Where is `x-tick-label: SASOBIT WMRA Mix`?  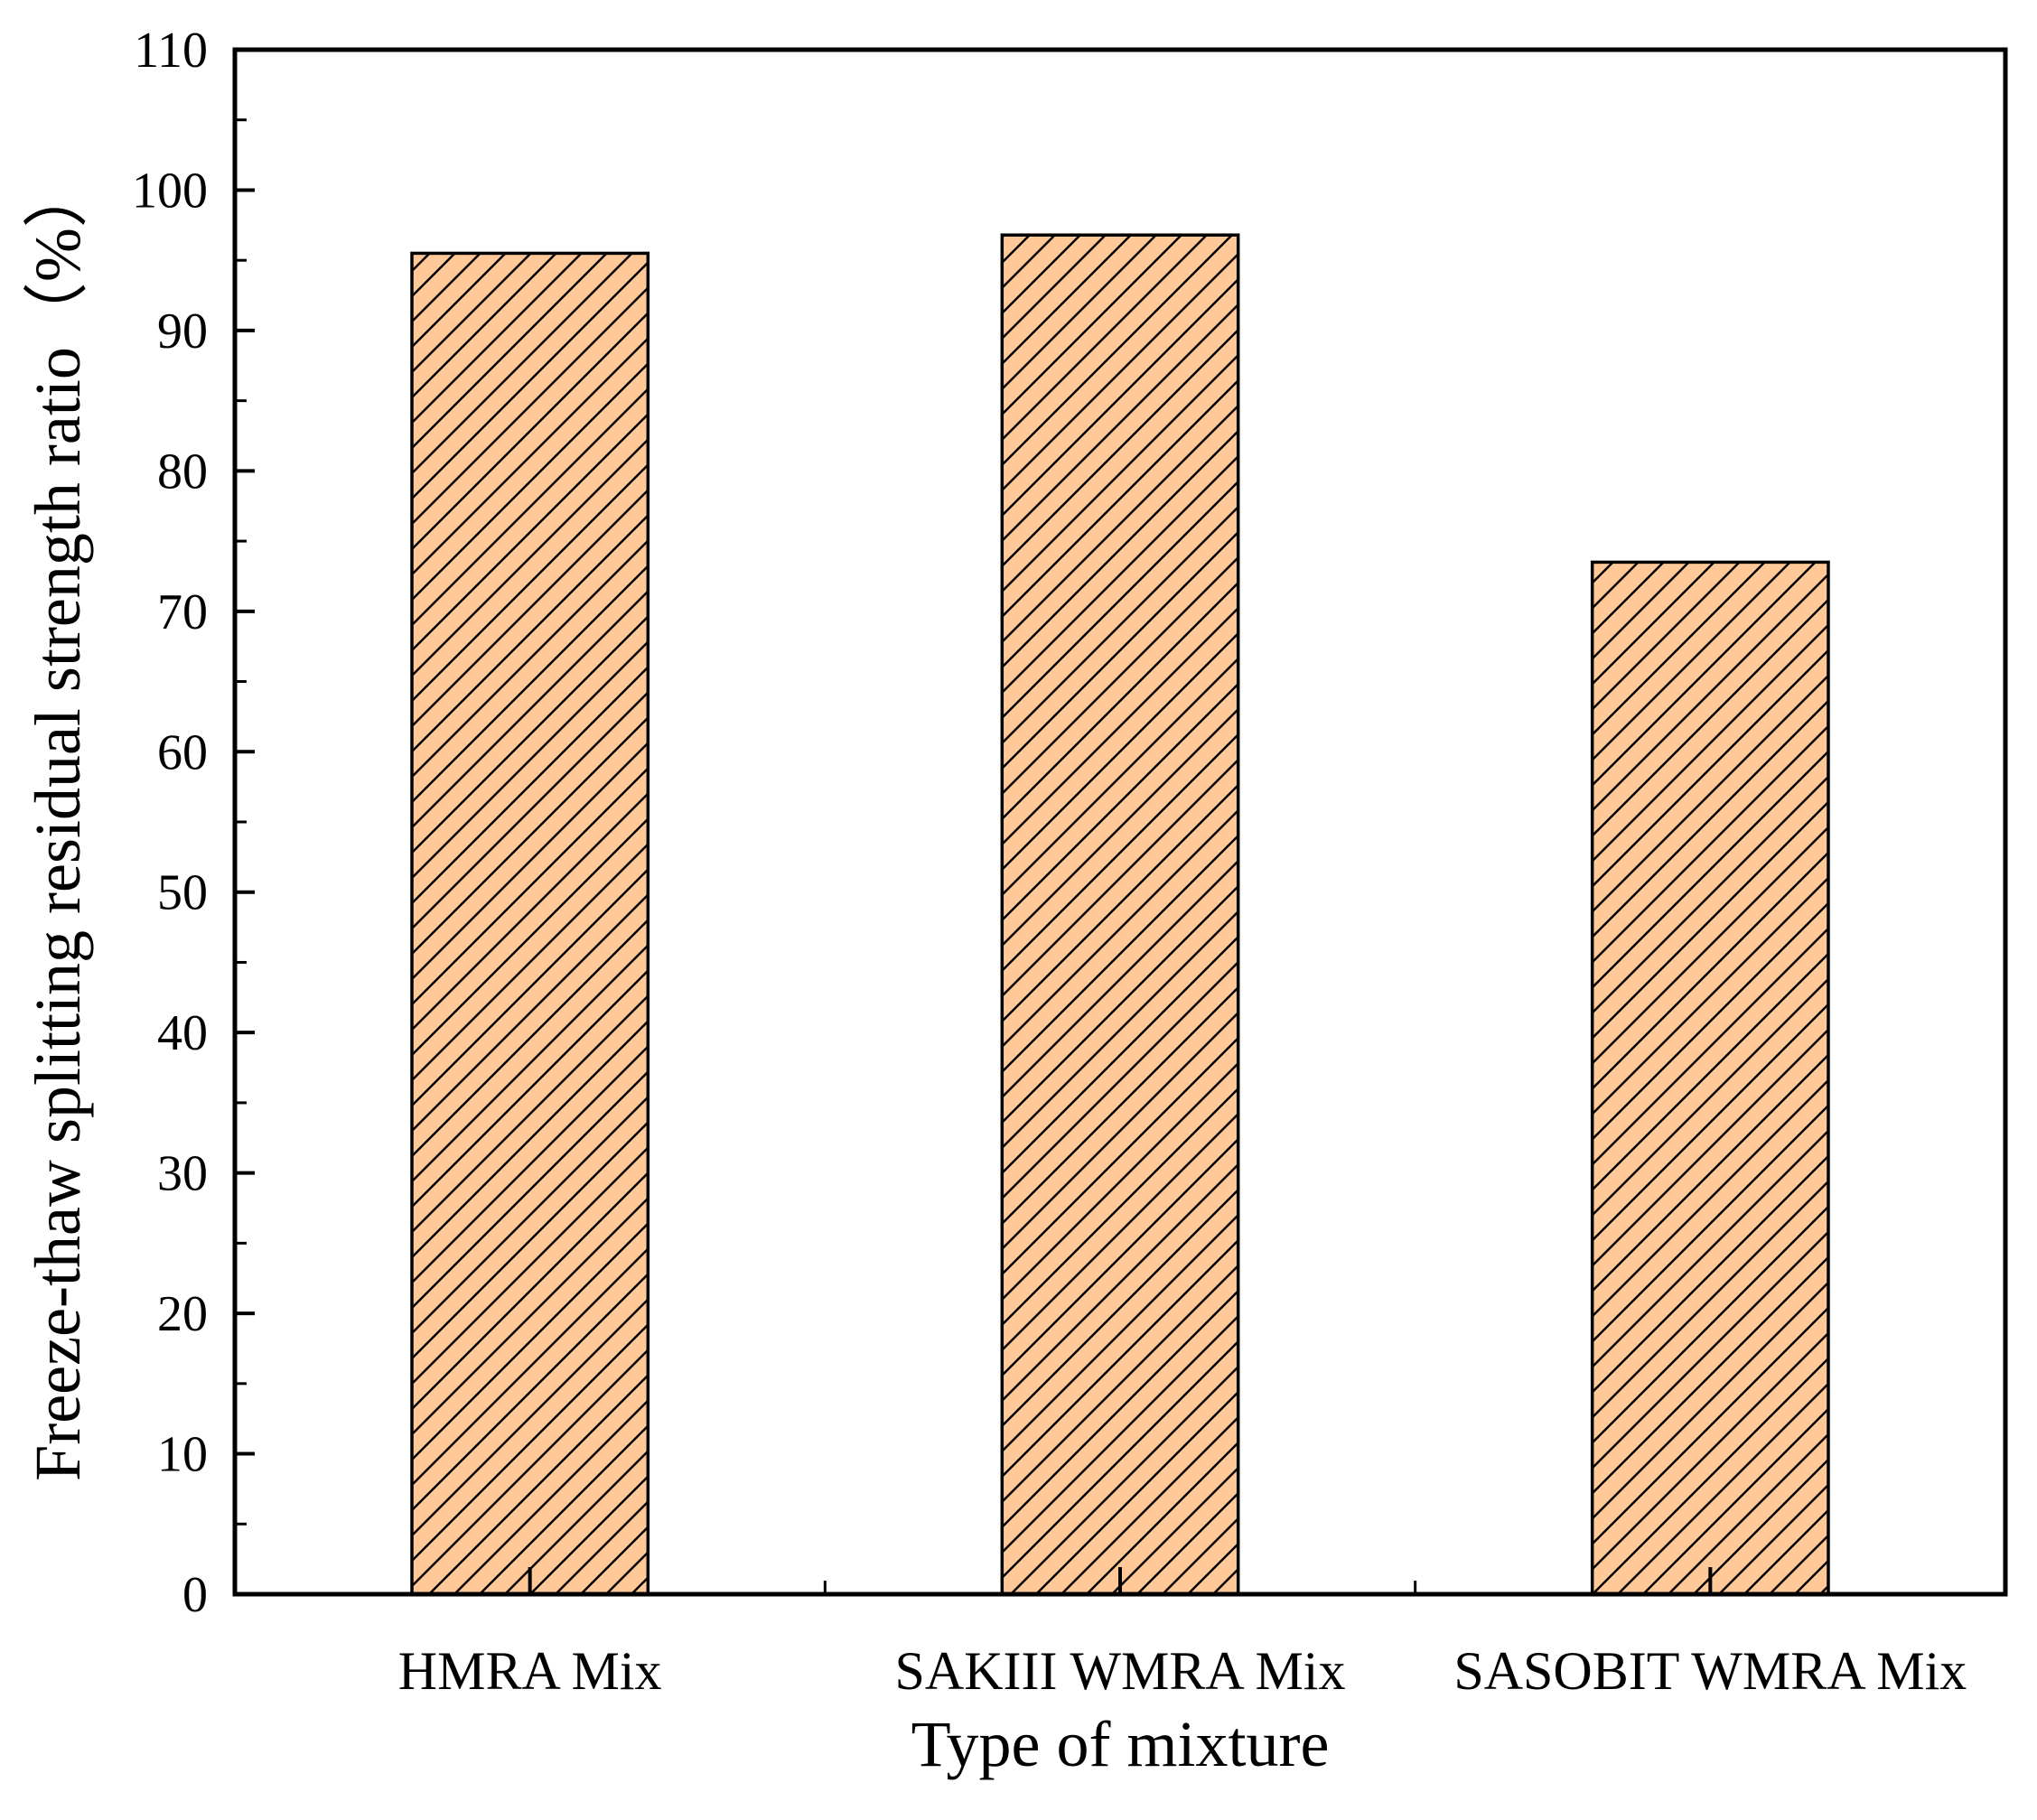
x-tick-label: SASOBIT WMRA Mix is located at coordinates (1710, 1671).